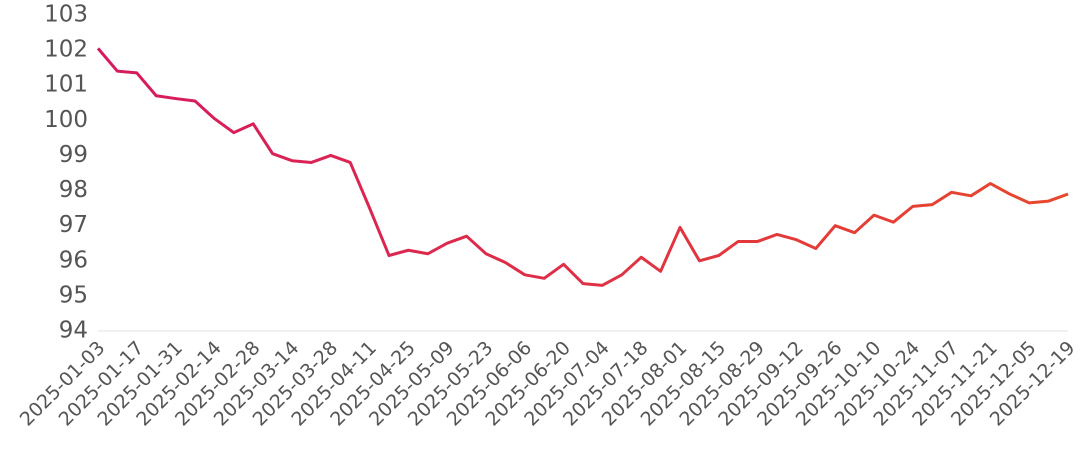  What do you see at coordinates (73, 295) in the screenshot?
I see `y-tick-label: 95` at bounding box center [73, 295].